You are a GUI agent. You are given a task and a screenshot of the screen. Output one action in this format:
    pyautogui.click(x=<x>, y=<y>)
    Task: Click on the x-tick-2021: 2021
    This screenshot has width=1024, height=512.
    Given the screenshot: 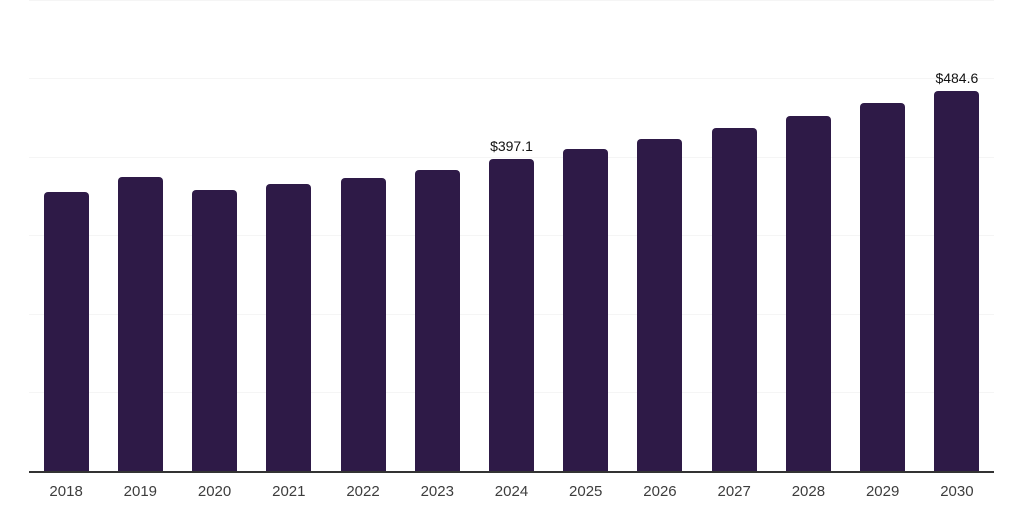 What is the action you would take?
    pyautogui.click(x=289, y=491)
    